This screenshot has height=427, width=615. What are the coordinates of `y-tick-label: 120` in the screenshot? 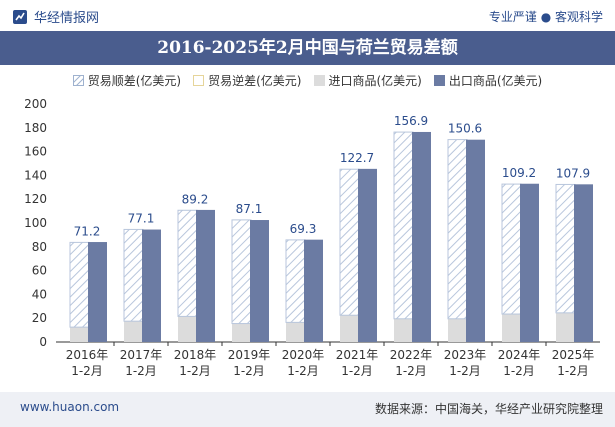 It's located at (35, 199).